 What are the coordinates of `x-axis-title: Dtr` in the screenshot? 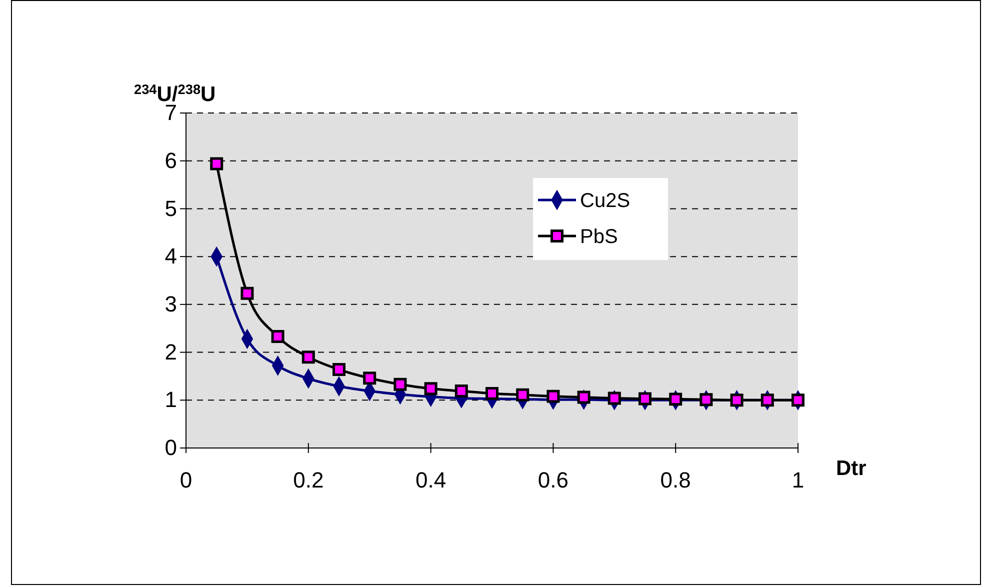 It's located at (851, 468).